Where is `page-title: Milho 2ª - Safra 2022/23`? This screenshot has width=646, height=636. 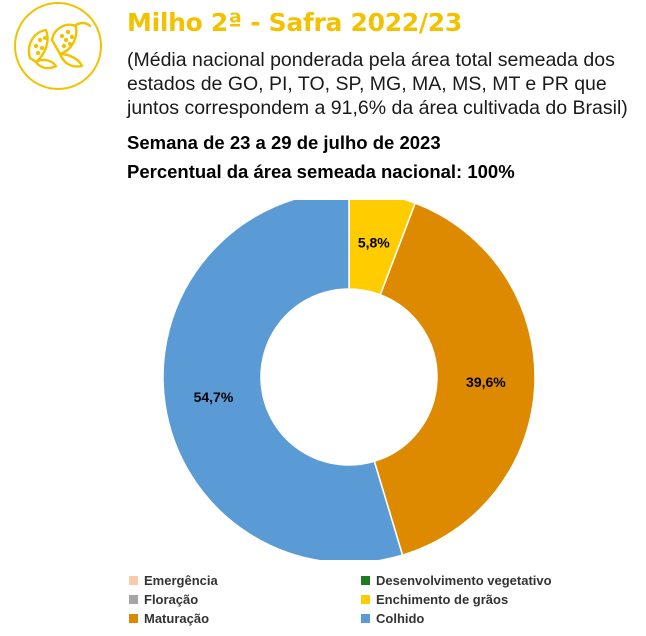
page-title: Milho 2ª - Safra 2022/23 is located at coordinates (294, 22).